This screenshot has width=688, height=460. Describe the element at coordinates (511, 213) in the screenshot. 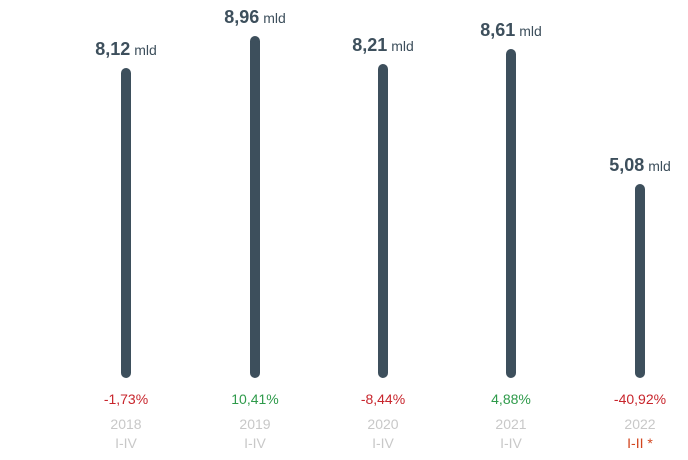

I see `bar-2021` at that location.